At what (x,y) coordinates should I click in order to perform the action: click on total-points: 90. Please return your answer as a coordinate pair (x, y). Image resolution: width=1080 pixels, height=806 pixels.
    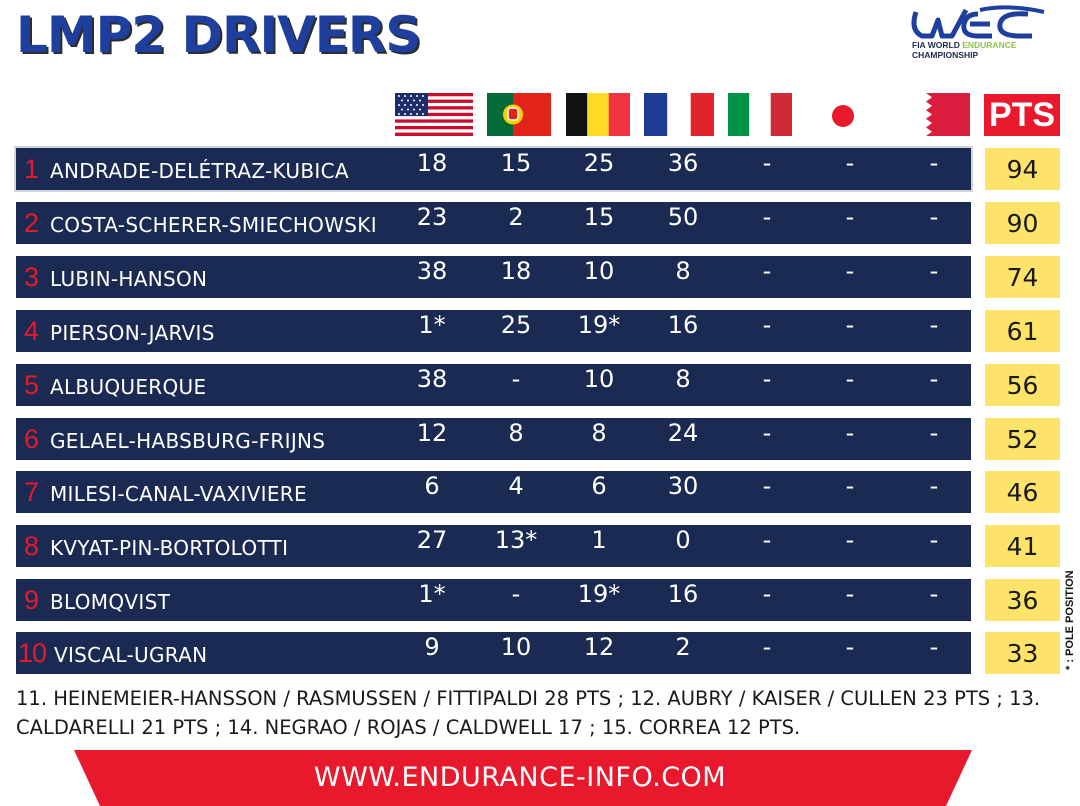
    Looking at the image, I should click on (1022, 223).